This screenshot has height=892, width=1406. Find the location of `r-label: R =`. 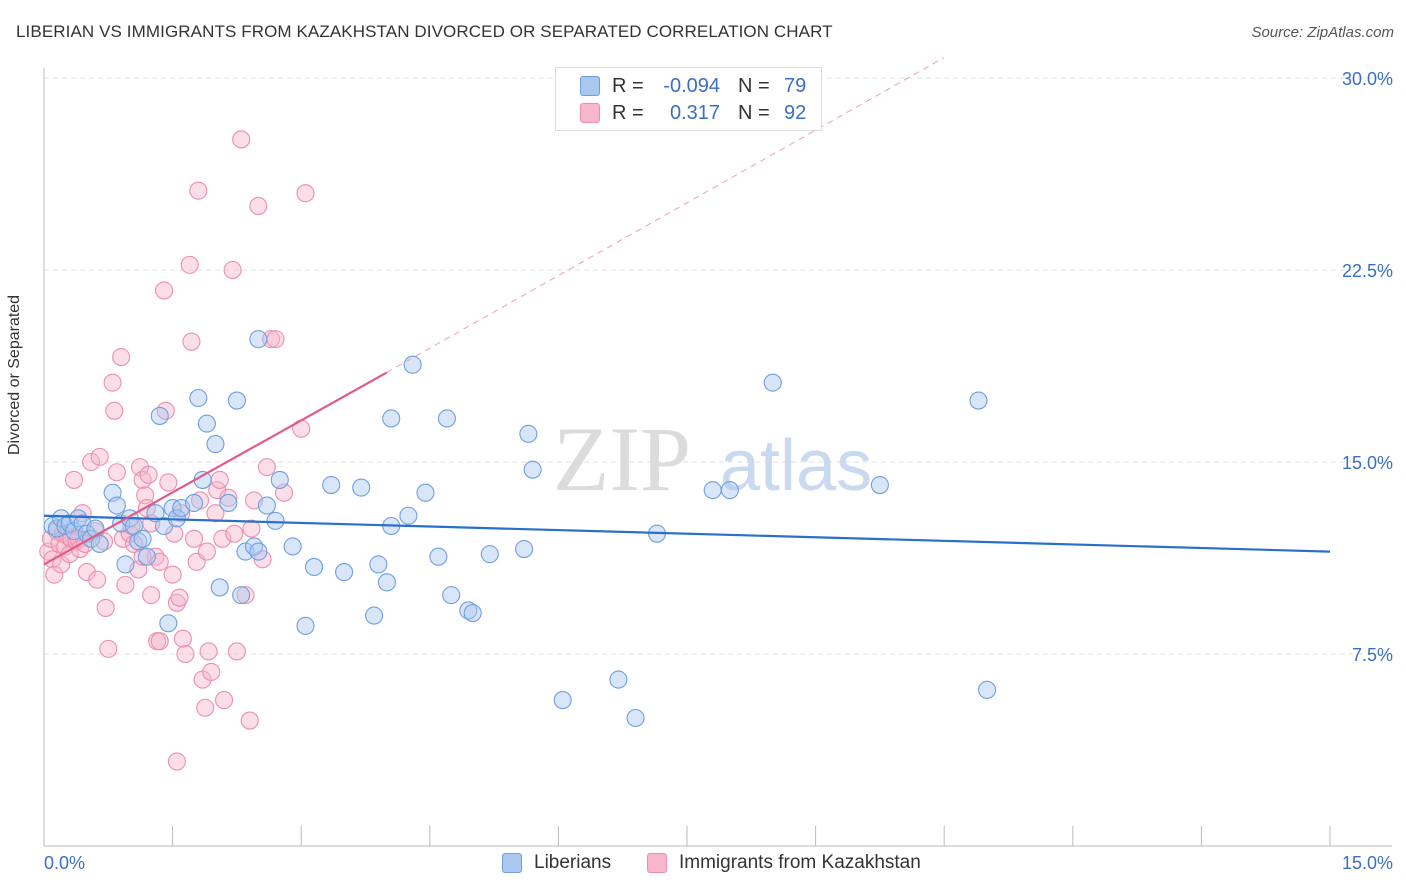

r-label: R = is located at coordinates (628, 85).